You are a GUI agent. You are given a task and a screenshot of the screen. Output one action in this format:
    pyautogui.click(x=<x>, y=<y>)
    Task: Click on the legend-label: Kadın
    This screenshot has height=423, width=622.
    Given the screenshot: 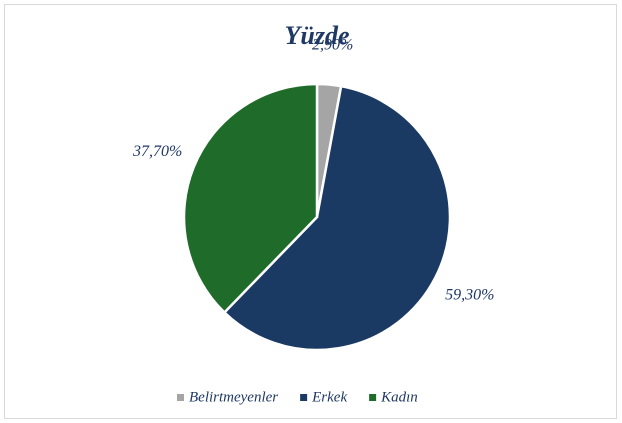 What is the action you would take?
    pyautogui.click(x=399, y=397)
    